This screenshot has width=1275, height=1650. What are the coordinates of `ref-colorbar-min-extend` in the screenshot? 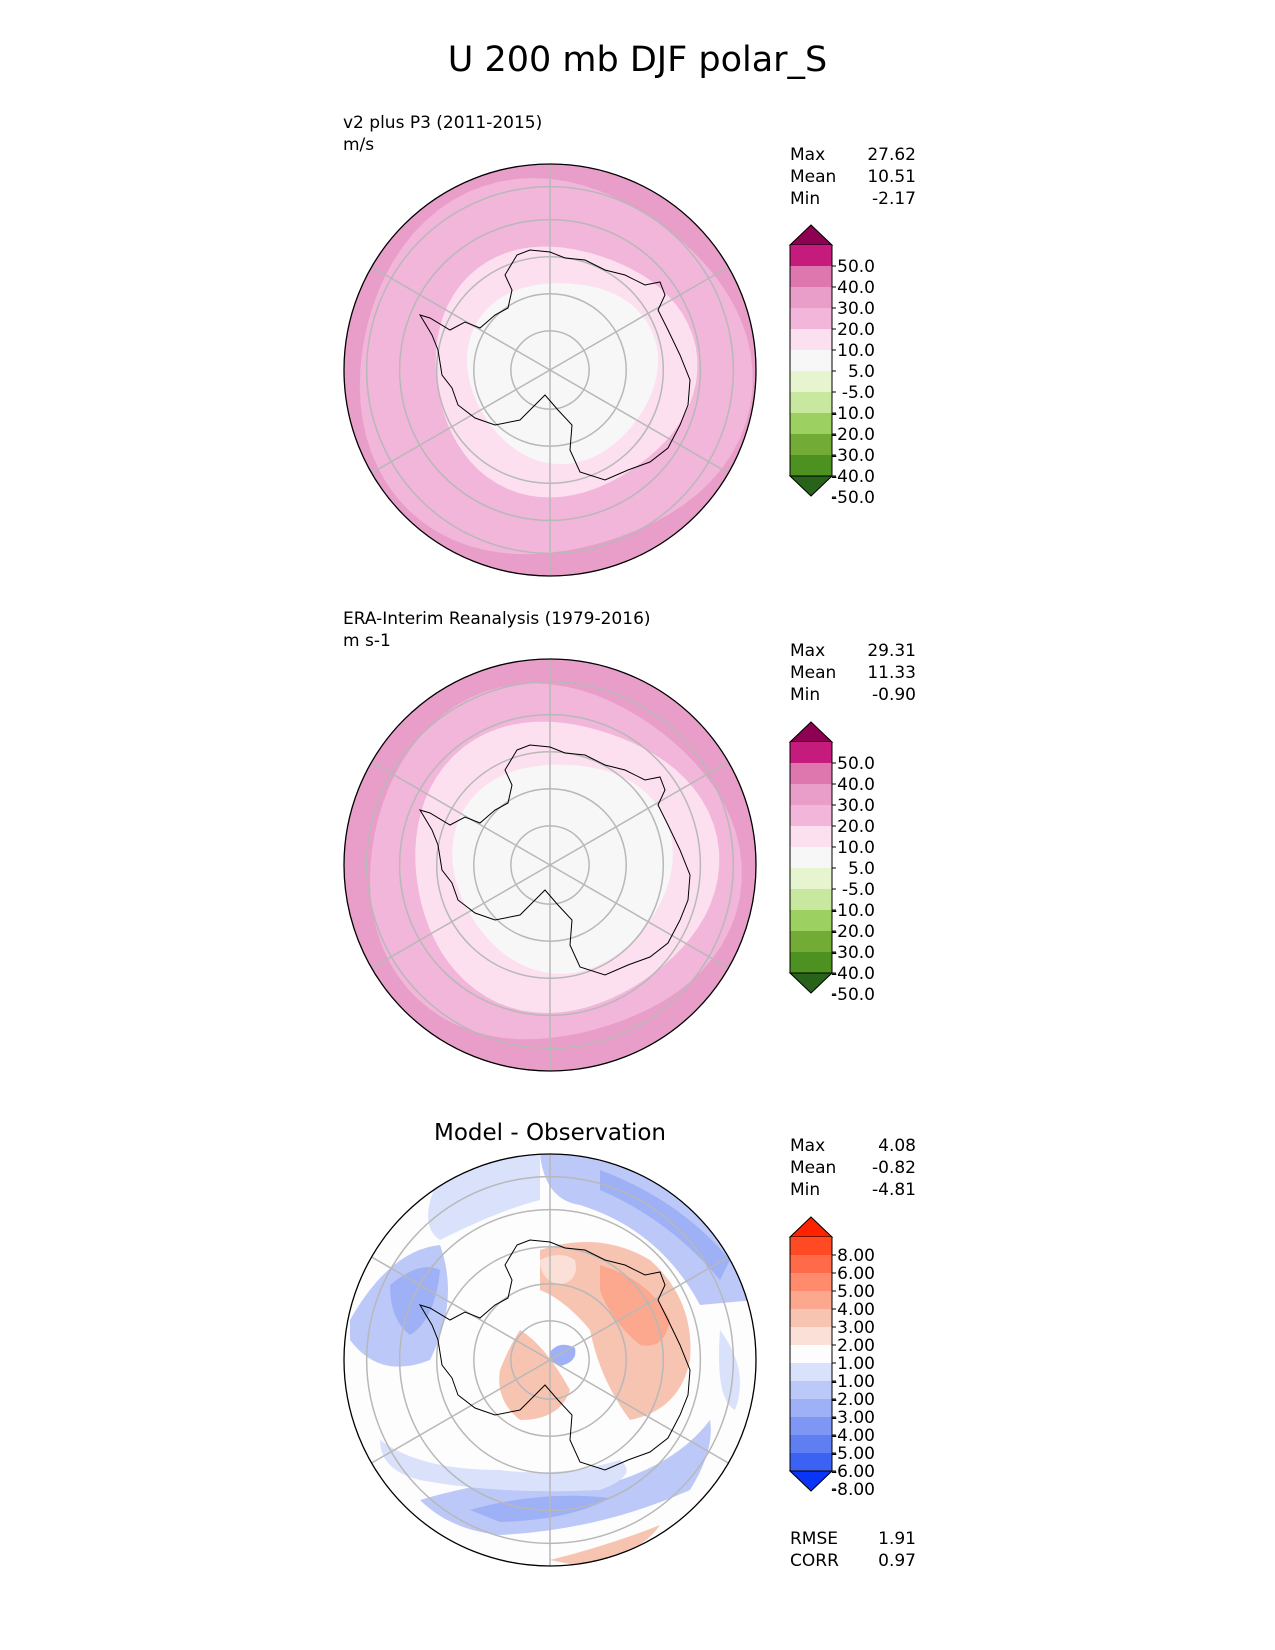 It's located at (811, 983).